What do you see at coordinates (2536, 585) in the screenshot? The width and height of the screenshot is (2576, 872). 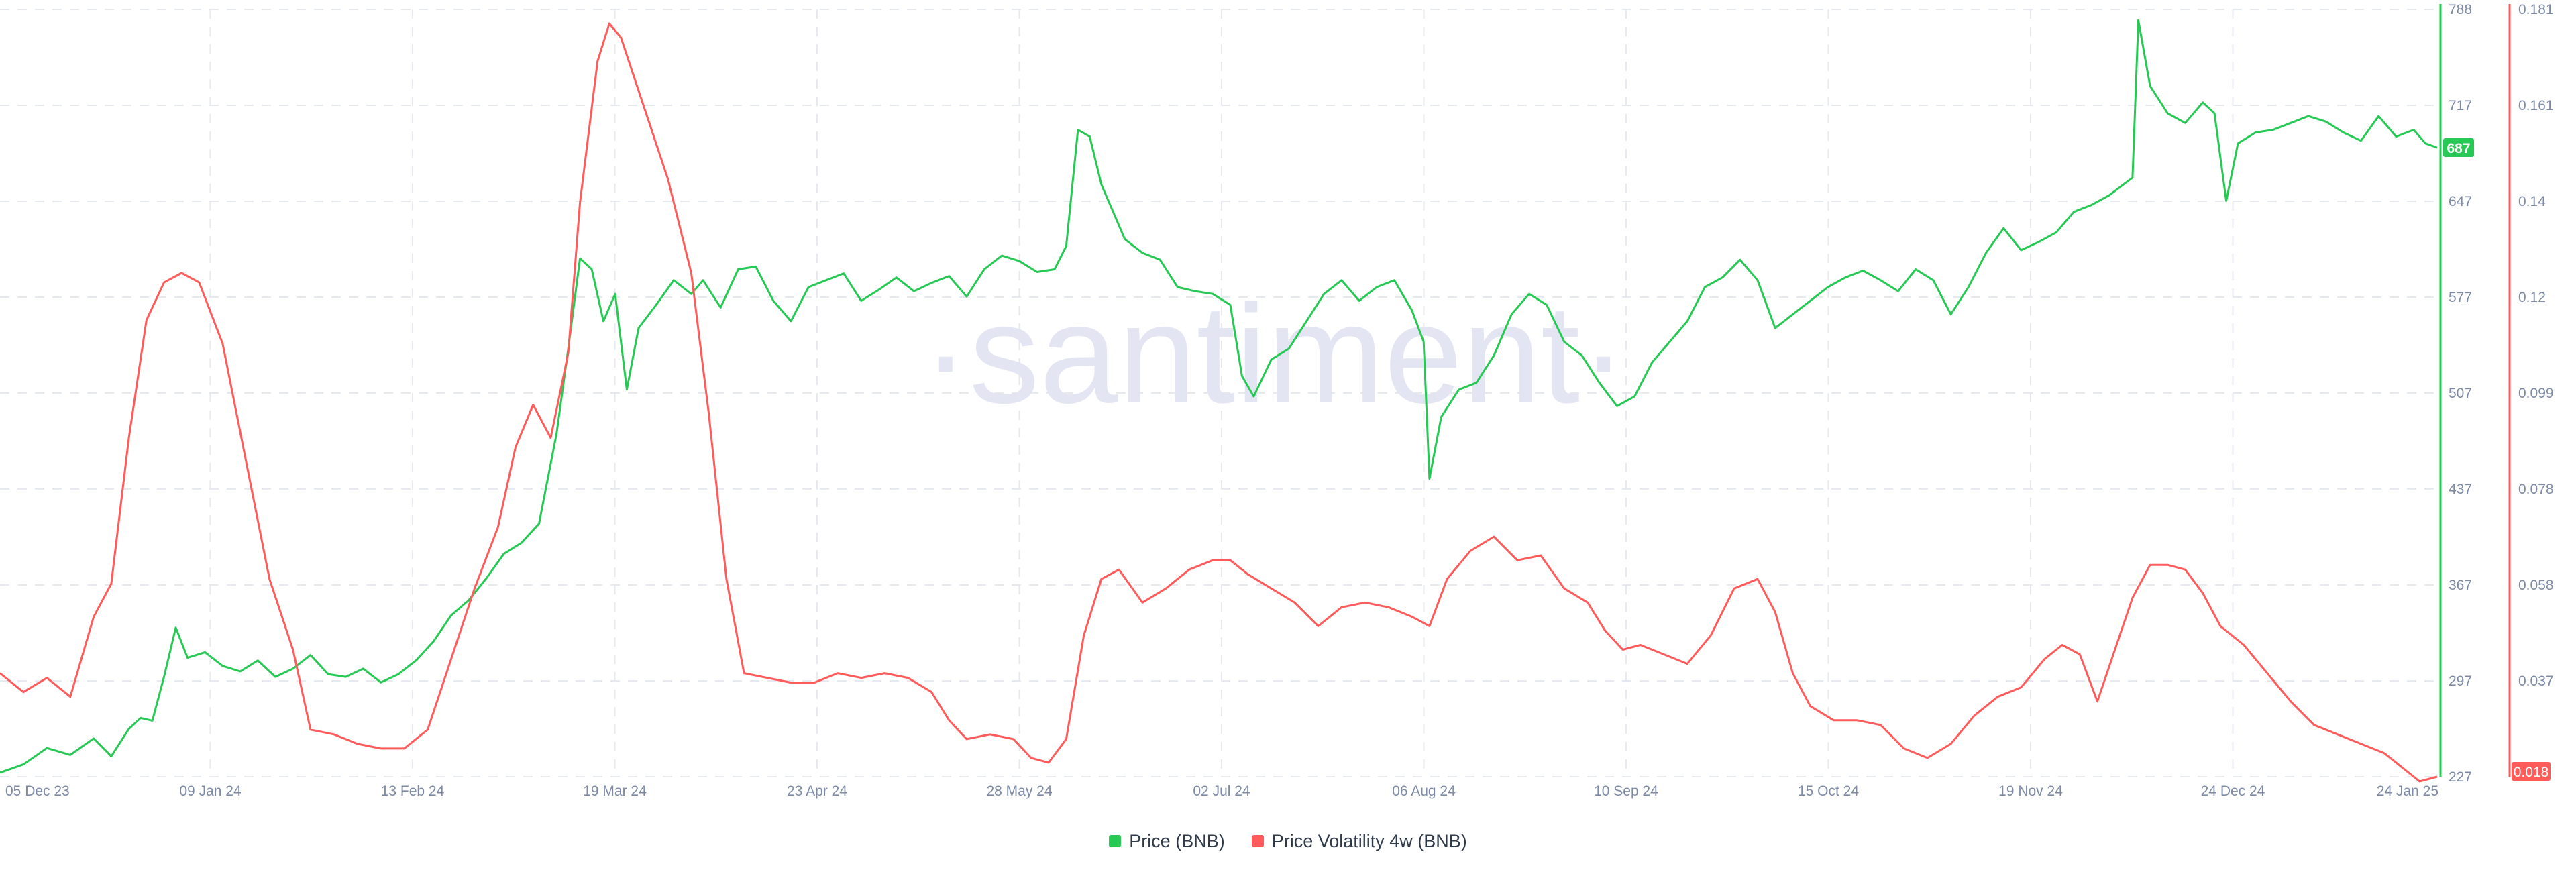 I see `volatility-tick-label: 0.058` at bounding box center [2536, 585].